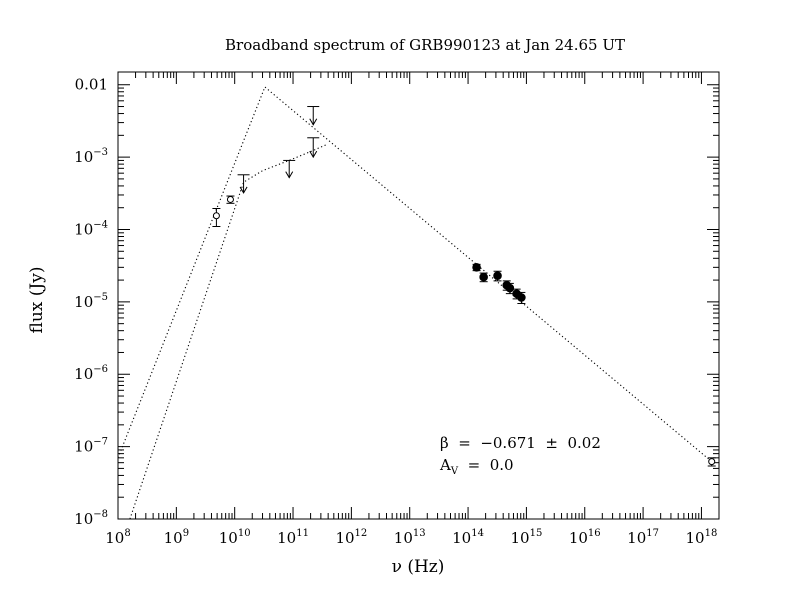 The image size is (792, 612). Describe the element at coordinates (91, 373) in the screenshot. I see `y-tick-label: 10⁻⁶` at that location.